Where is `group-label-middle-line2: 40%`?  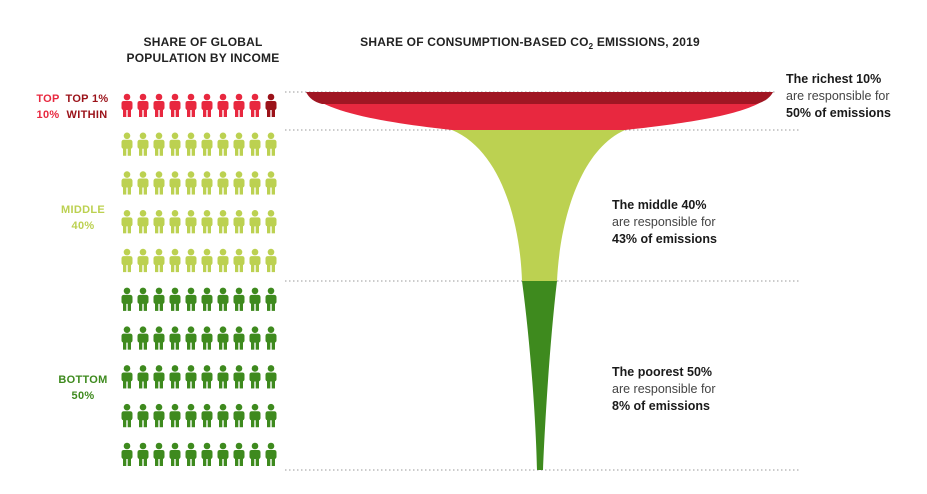
group-label-middle-line2: 40% is located at coordinates (83, 226).